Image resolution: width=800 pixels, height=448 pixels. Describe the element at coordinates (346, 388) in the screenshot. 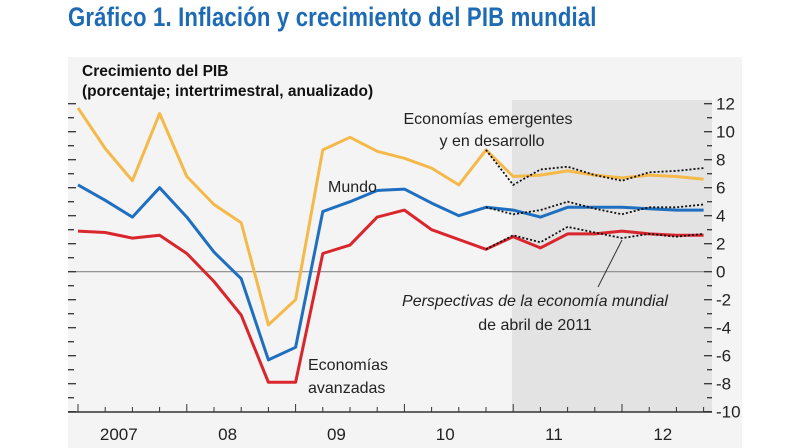

I see `label-advanced-2: avanzadas` at that location.